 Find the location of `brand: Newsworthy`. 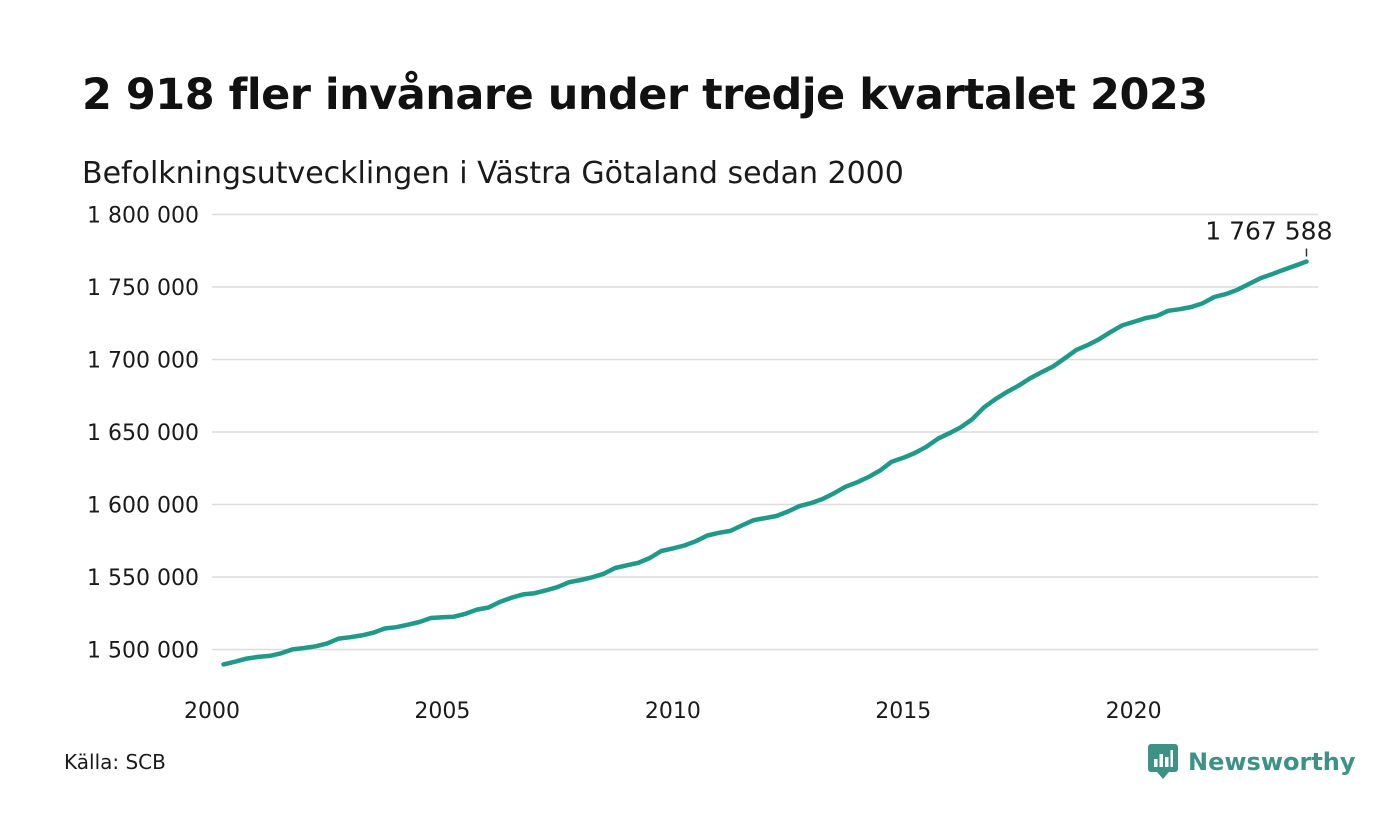

brand: Newsworthy is located at coordinates (1252, 762).